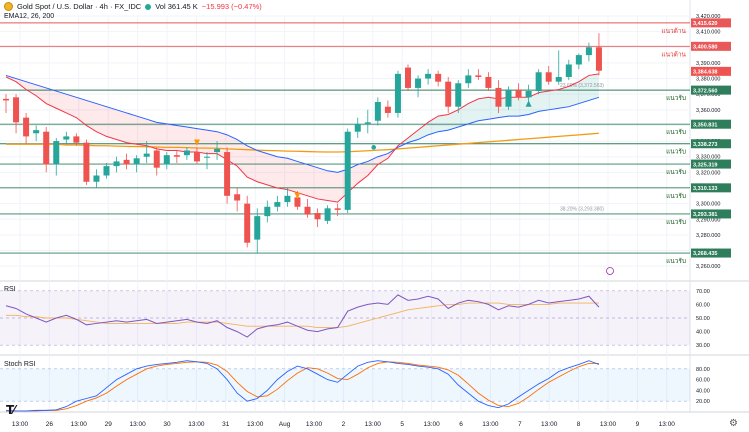  What do you see at coordinates (579, 424) in the screenshot?
I see `x-tick-label: 8` at bounding box center [579, 424].